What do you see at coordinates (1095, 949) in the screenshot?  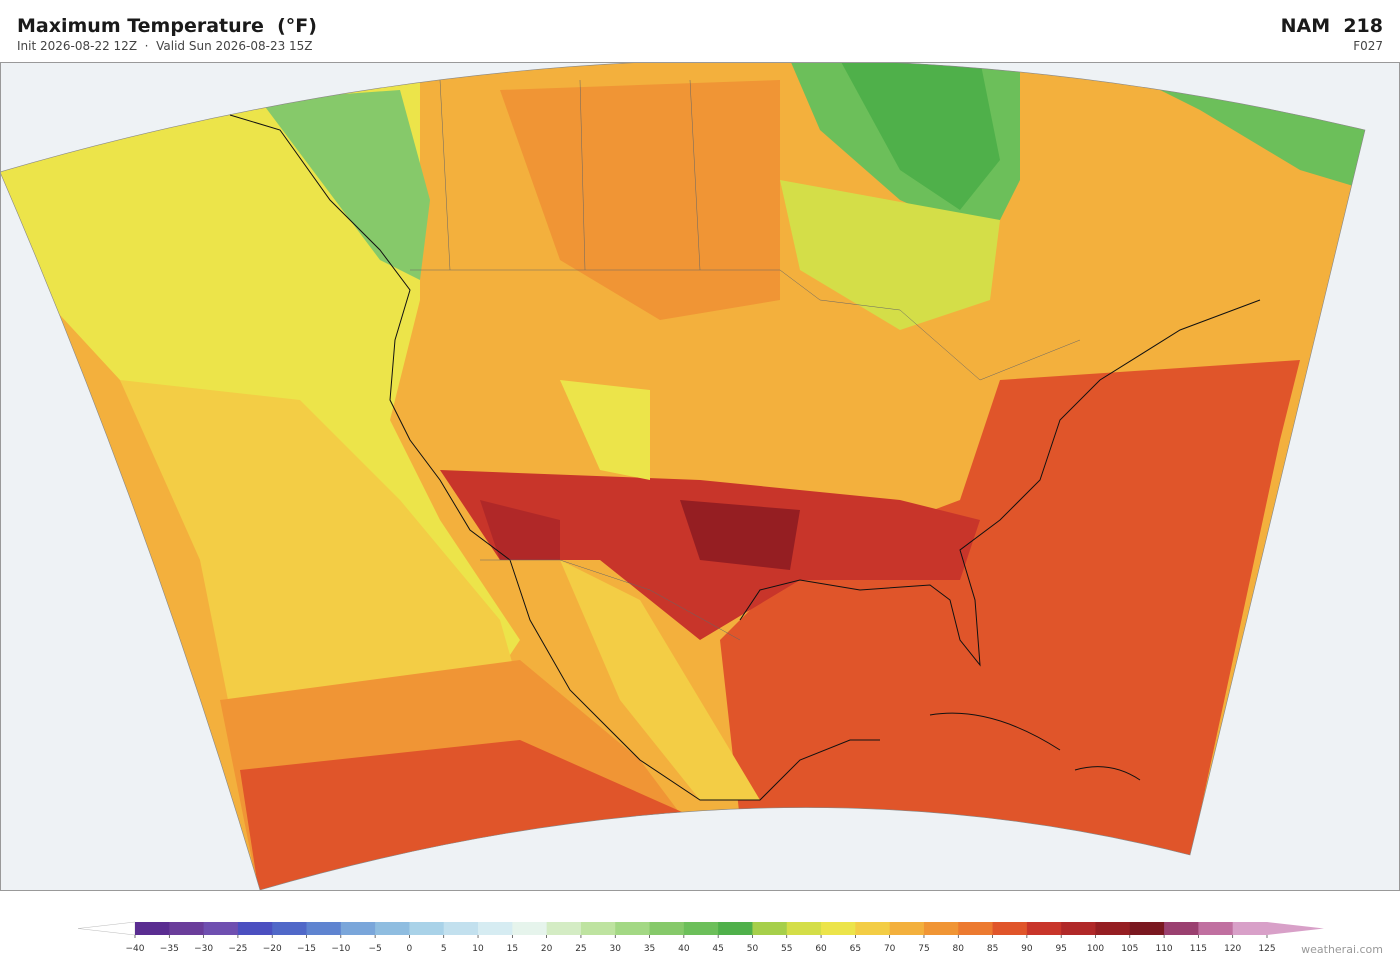 I see `colorbar-tick-label: 100` at bounding box center [1095, 949].